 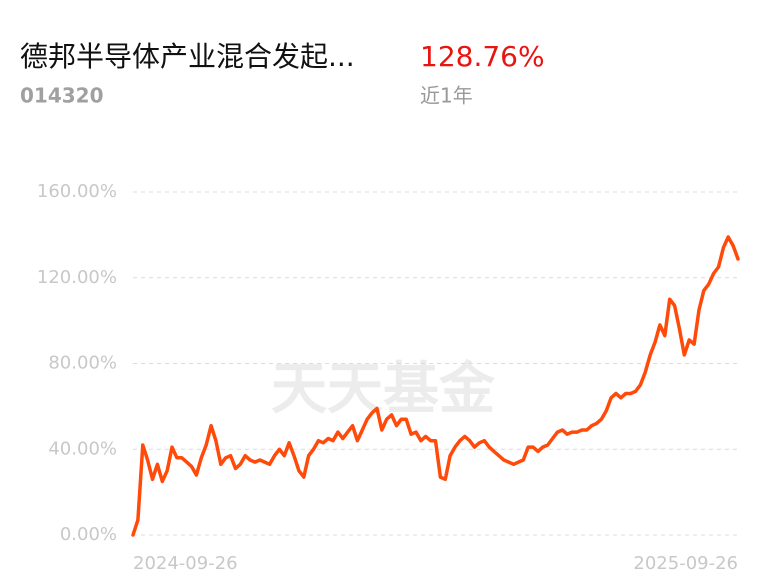 What do you see at coordinates (77, 191) in the screenshot?
I see `y-tick-label: 160.00%` at bounding box center [77, 191].